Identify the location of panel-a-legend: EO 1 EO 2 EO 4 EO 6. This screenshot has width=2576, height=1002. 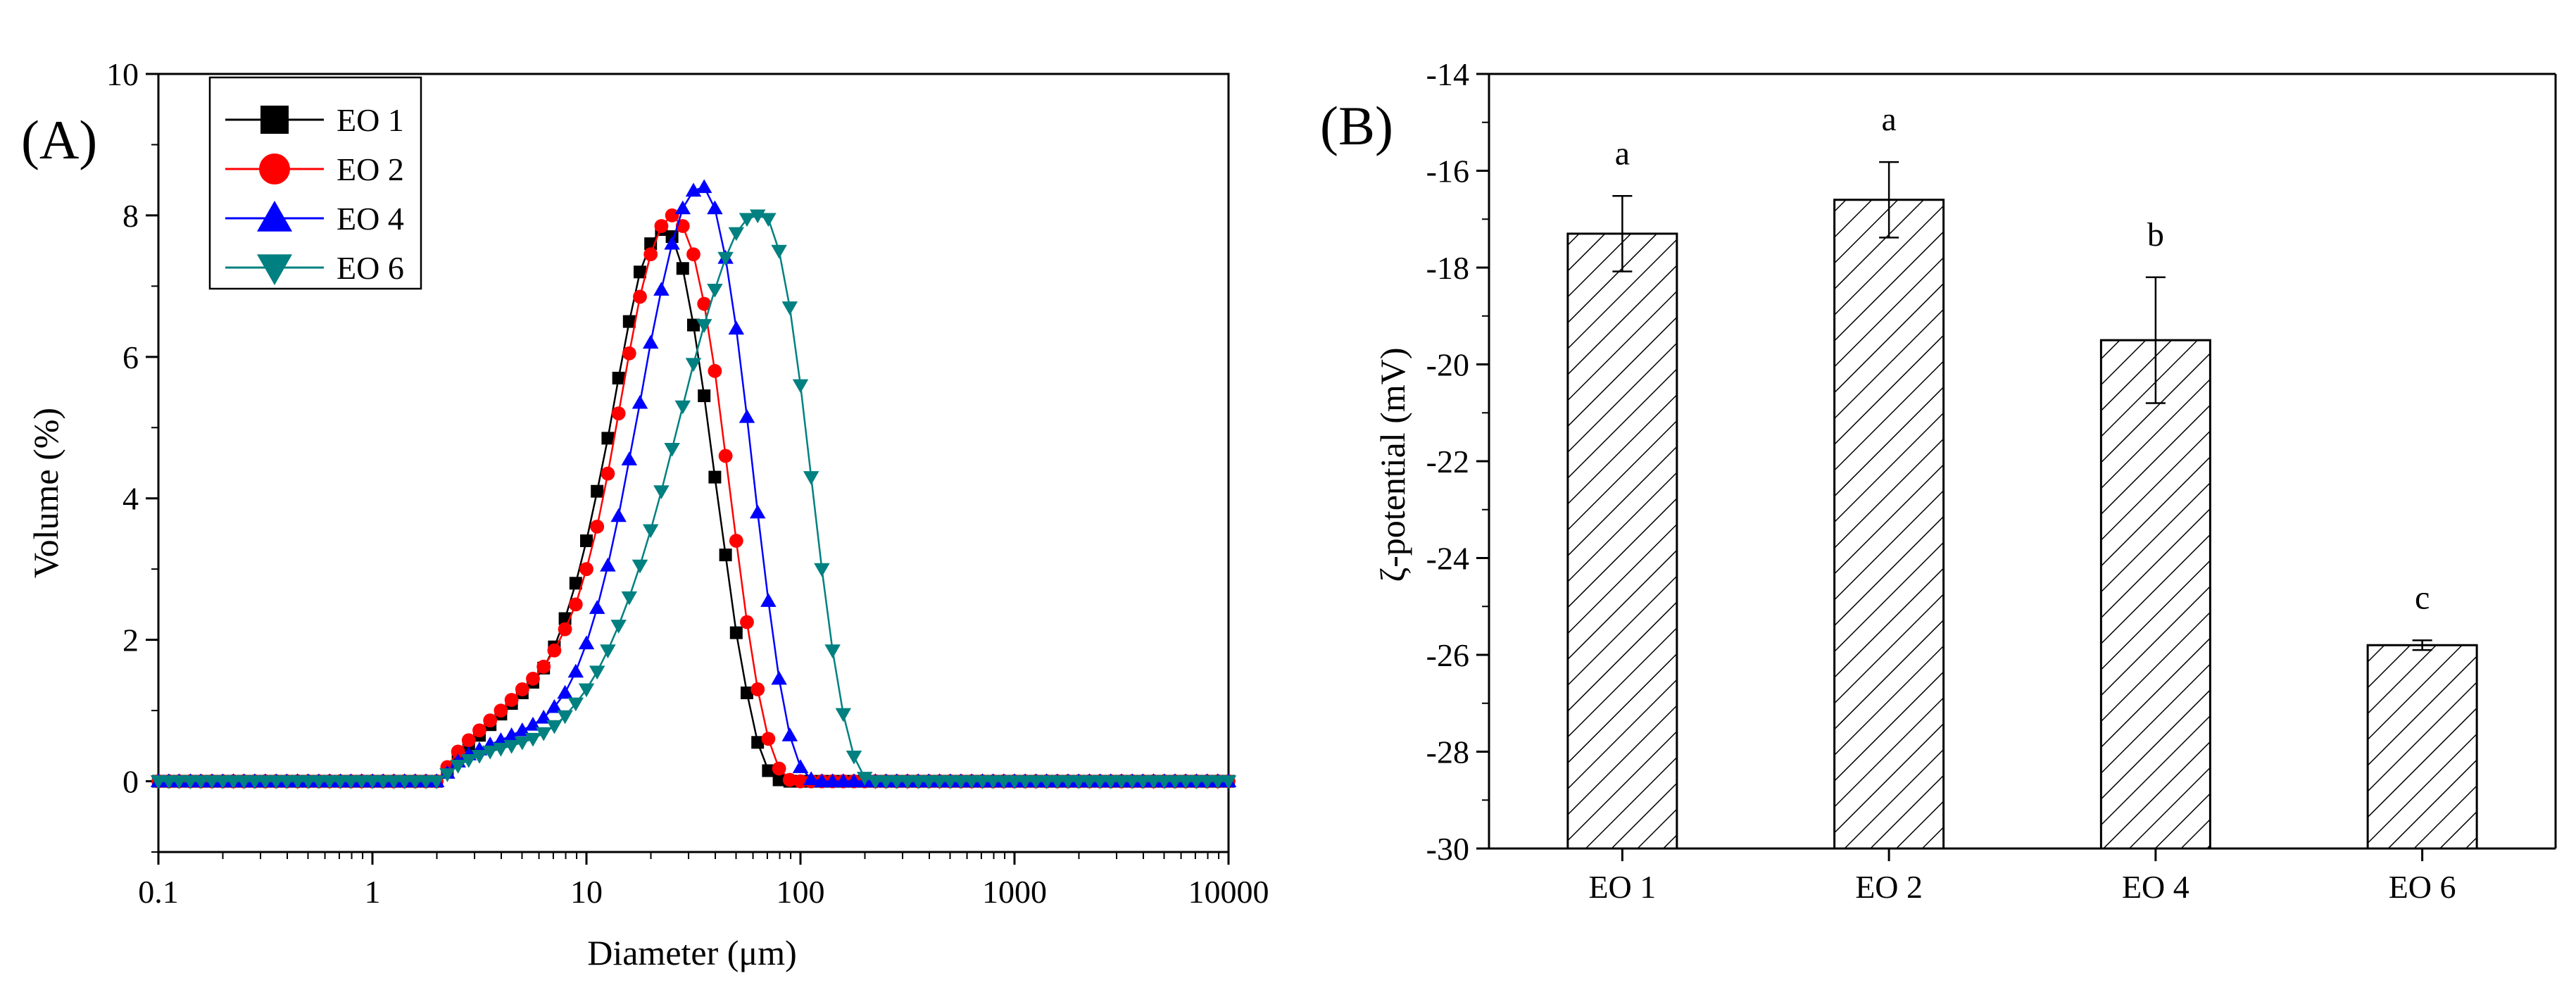
(315, 183).